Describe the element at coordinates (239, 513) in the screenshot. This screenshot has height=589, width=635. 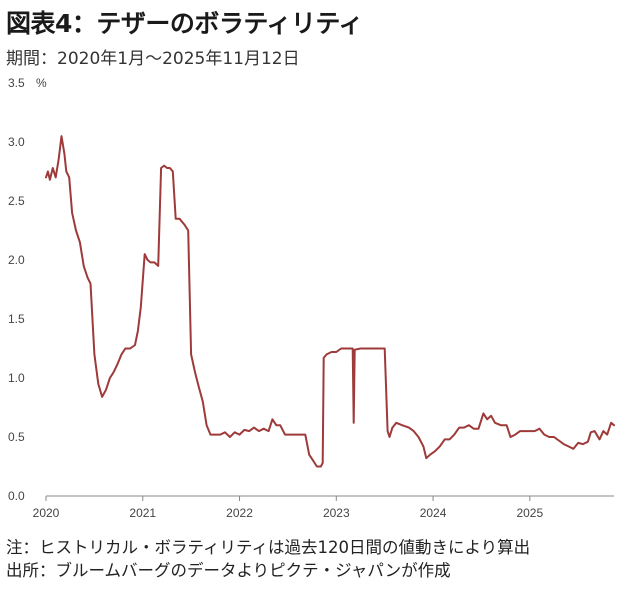
I see `x-tick-label: 2022` at that location.